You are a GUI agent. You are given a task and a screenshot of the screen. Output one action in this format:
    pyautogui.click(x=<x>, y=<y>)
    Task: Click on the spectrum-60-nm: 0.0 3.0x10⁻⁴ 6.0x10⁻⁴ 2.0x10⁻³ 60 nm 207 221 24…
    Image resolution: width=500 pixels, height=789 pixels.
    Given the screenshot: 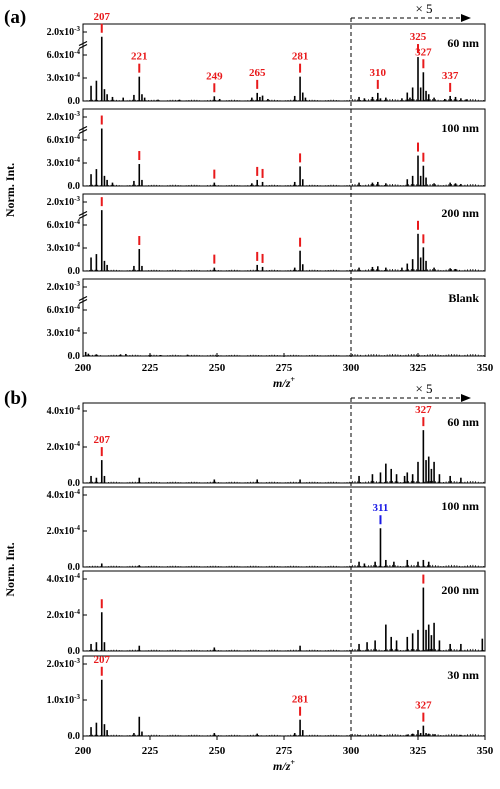 What is the action you would take?
    pyautogui.click(x=266, y=59)
    